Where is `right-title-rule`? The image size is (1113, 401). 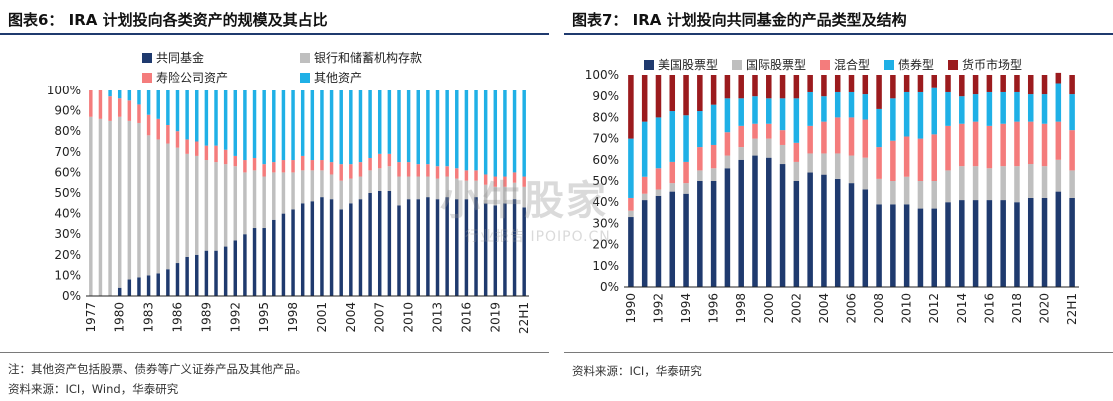 right-title-rule is located at coordinates (838, 34).